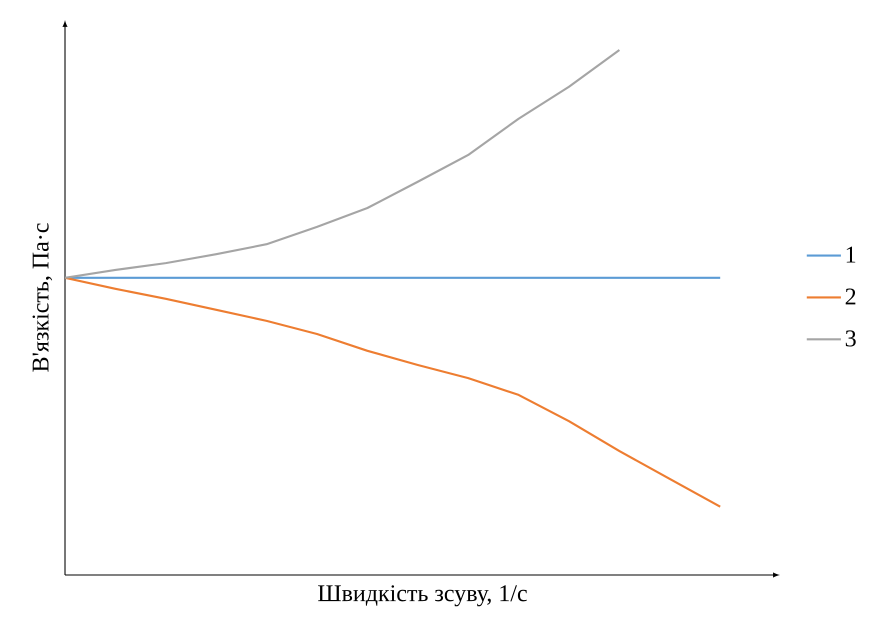 This screenshot has height=621, width=872. Describe the element at coordinates (851, 254) in the screenshot. I see `legend-label: 1` at that location.